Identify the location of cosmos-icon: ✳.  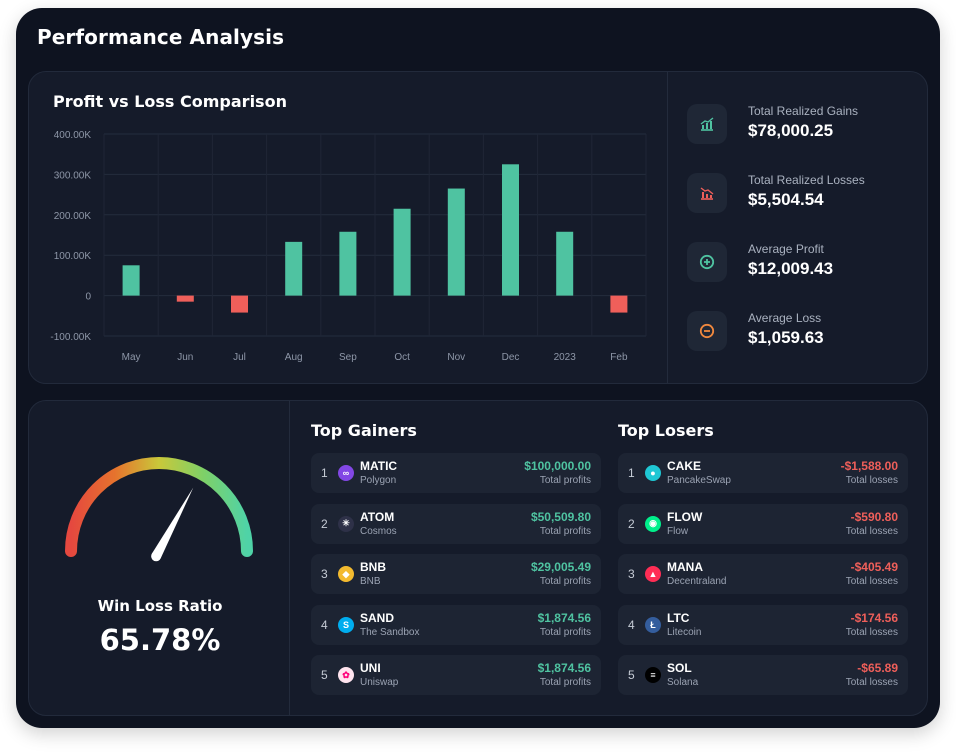
(346, 523).